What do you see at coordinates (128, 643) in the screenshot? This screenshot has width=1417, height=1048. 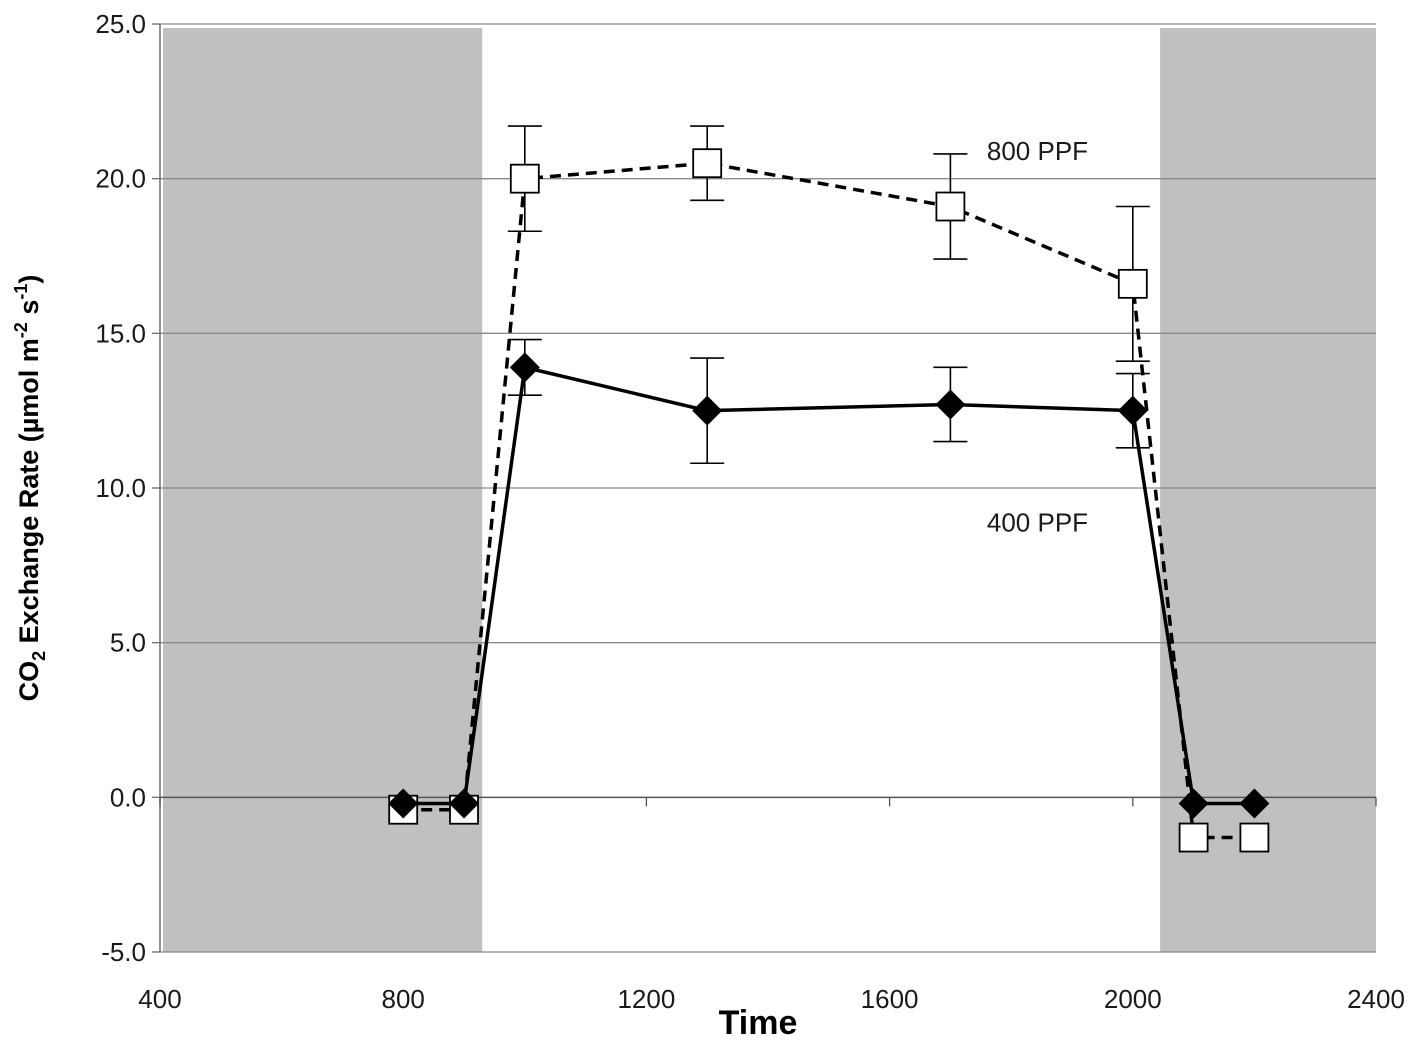 I see `y-tick-label: 5.0` at bounding box center [128, 643].